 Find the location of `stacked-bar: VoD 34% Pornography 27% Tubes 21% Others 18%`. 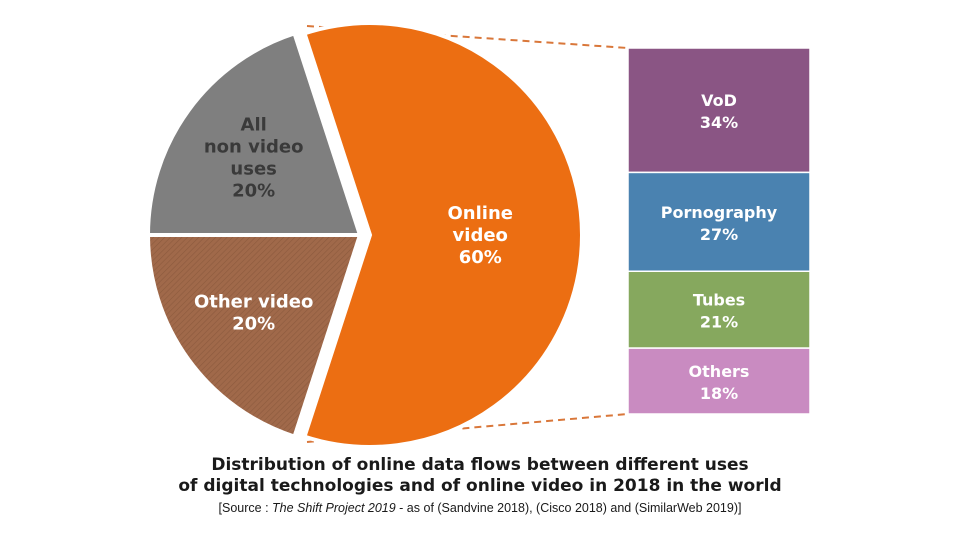

stacked-bar: VoD 34% Pornography 27% Tubes 21% Others 18% is located at coordinates (719, 231).